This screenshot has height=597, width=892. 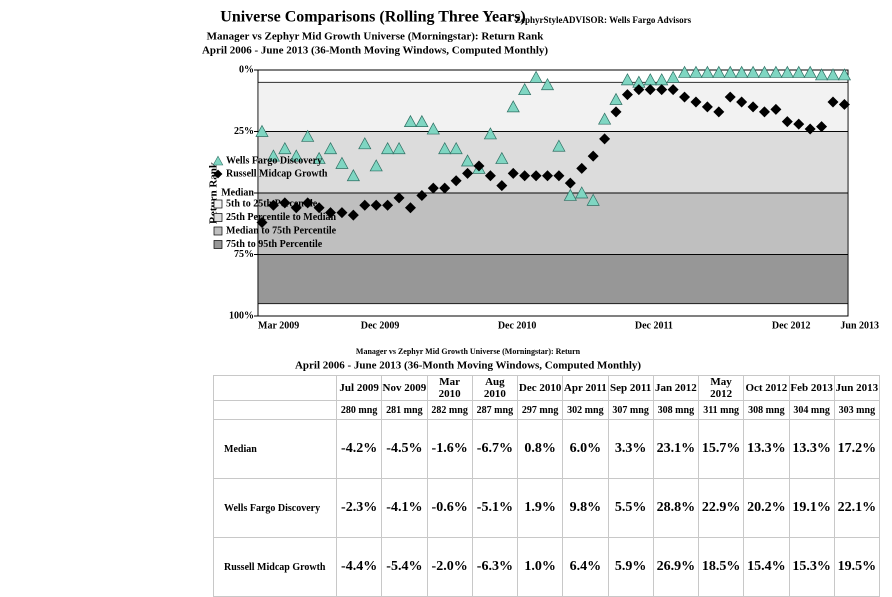 I want to click on x-tick-label: Dec 2011, so click(x=654, y=325).